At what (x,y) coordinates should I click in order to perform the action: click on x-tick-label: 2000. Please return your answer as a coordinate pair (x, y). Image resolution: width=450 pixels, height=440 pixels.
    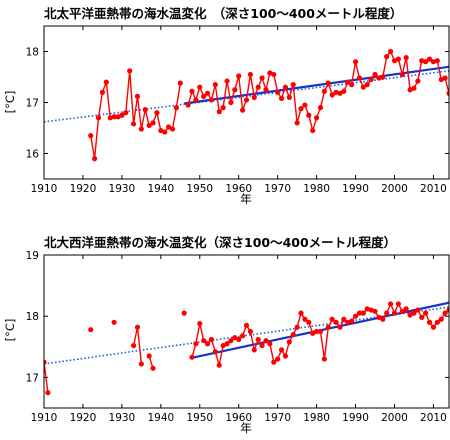
    Looking at the image, I should click on (394, 418).